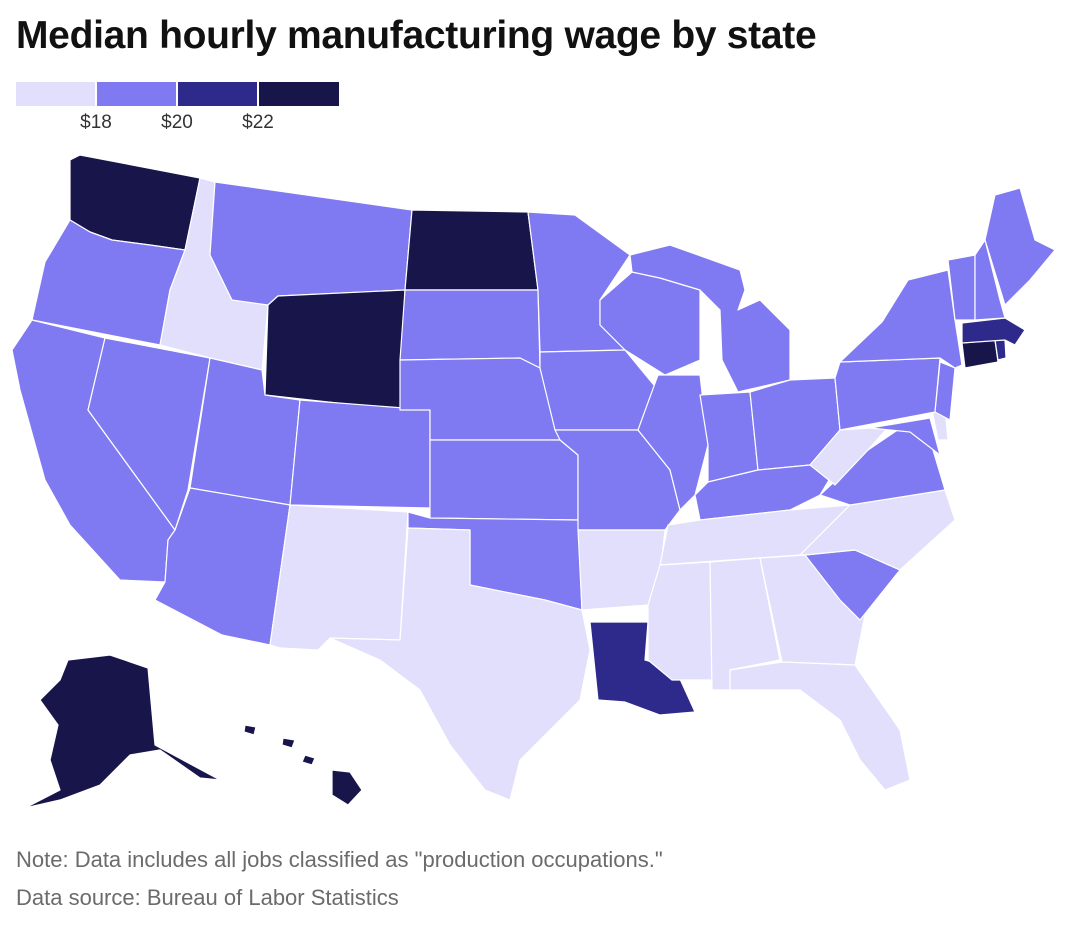 The width and height of the screenshot is (1073, 930). I want to click on legend-tick-20: $20, so click(177, 122).